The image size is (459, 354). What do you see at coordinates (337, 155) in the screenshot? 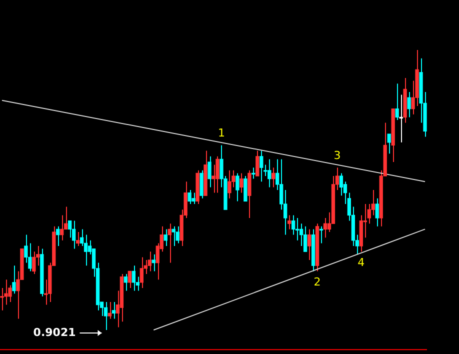
I see `annotation: 3` at bounding box center [337, 155].